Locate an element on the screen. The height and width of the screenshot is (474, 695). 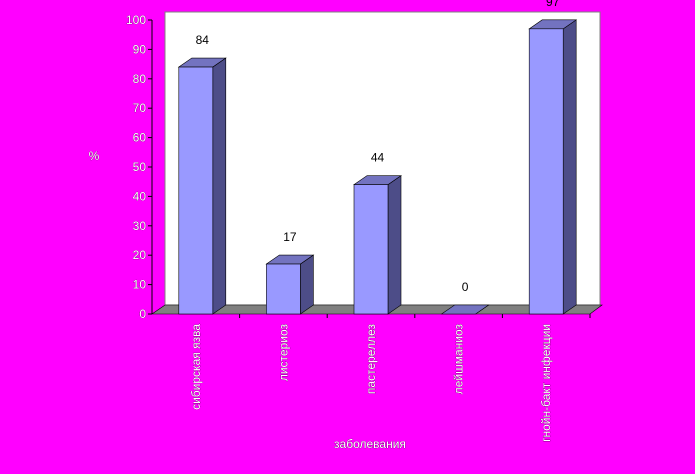
y-tick-label: 80 is located at coordinates (140, 79).